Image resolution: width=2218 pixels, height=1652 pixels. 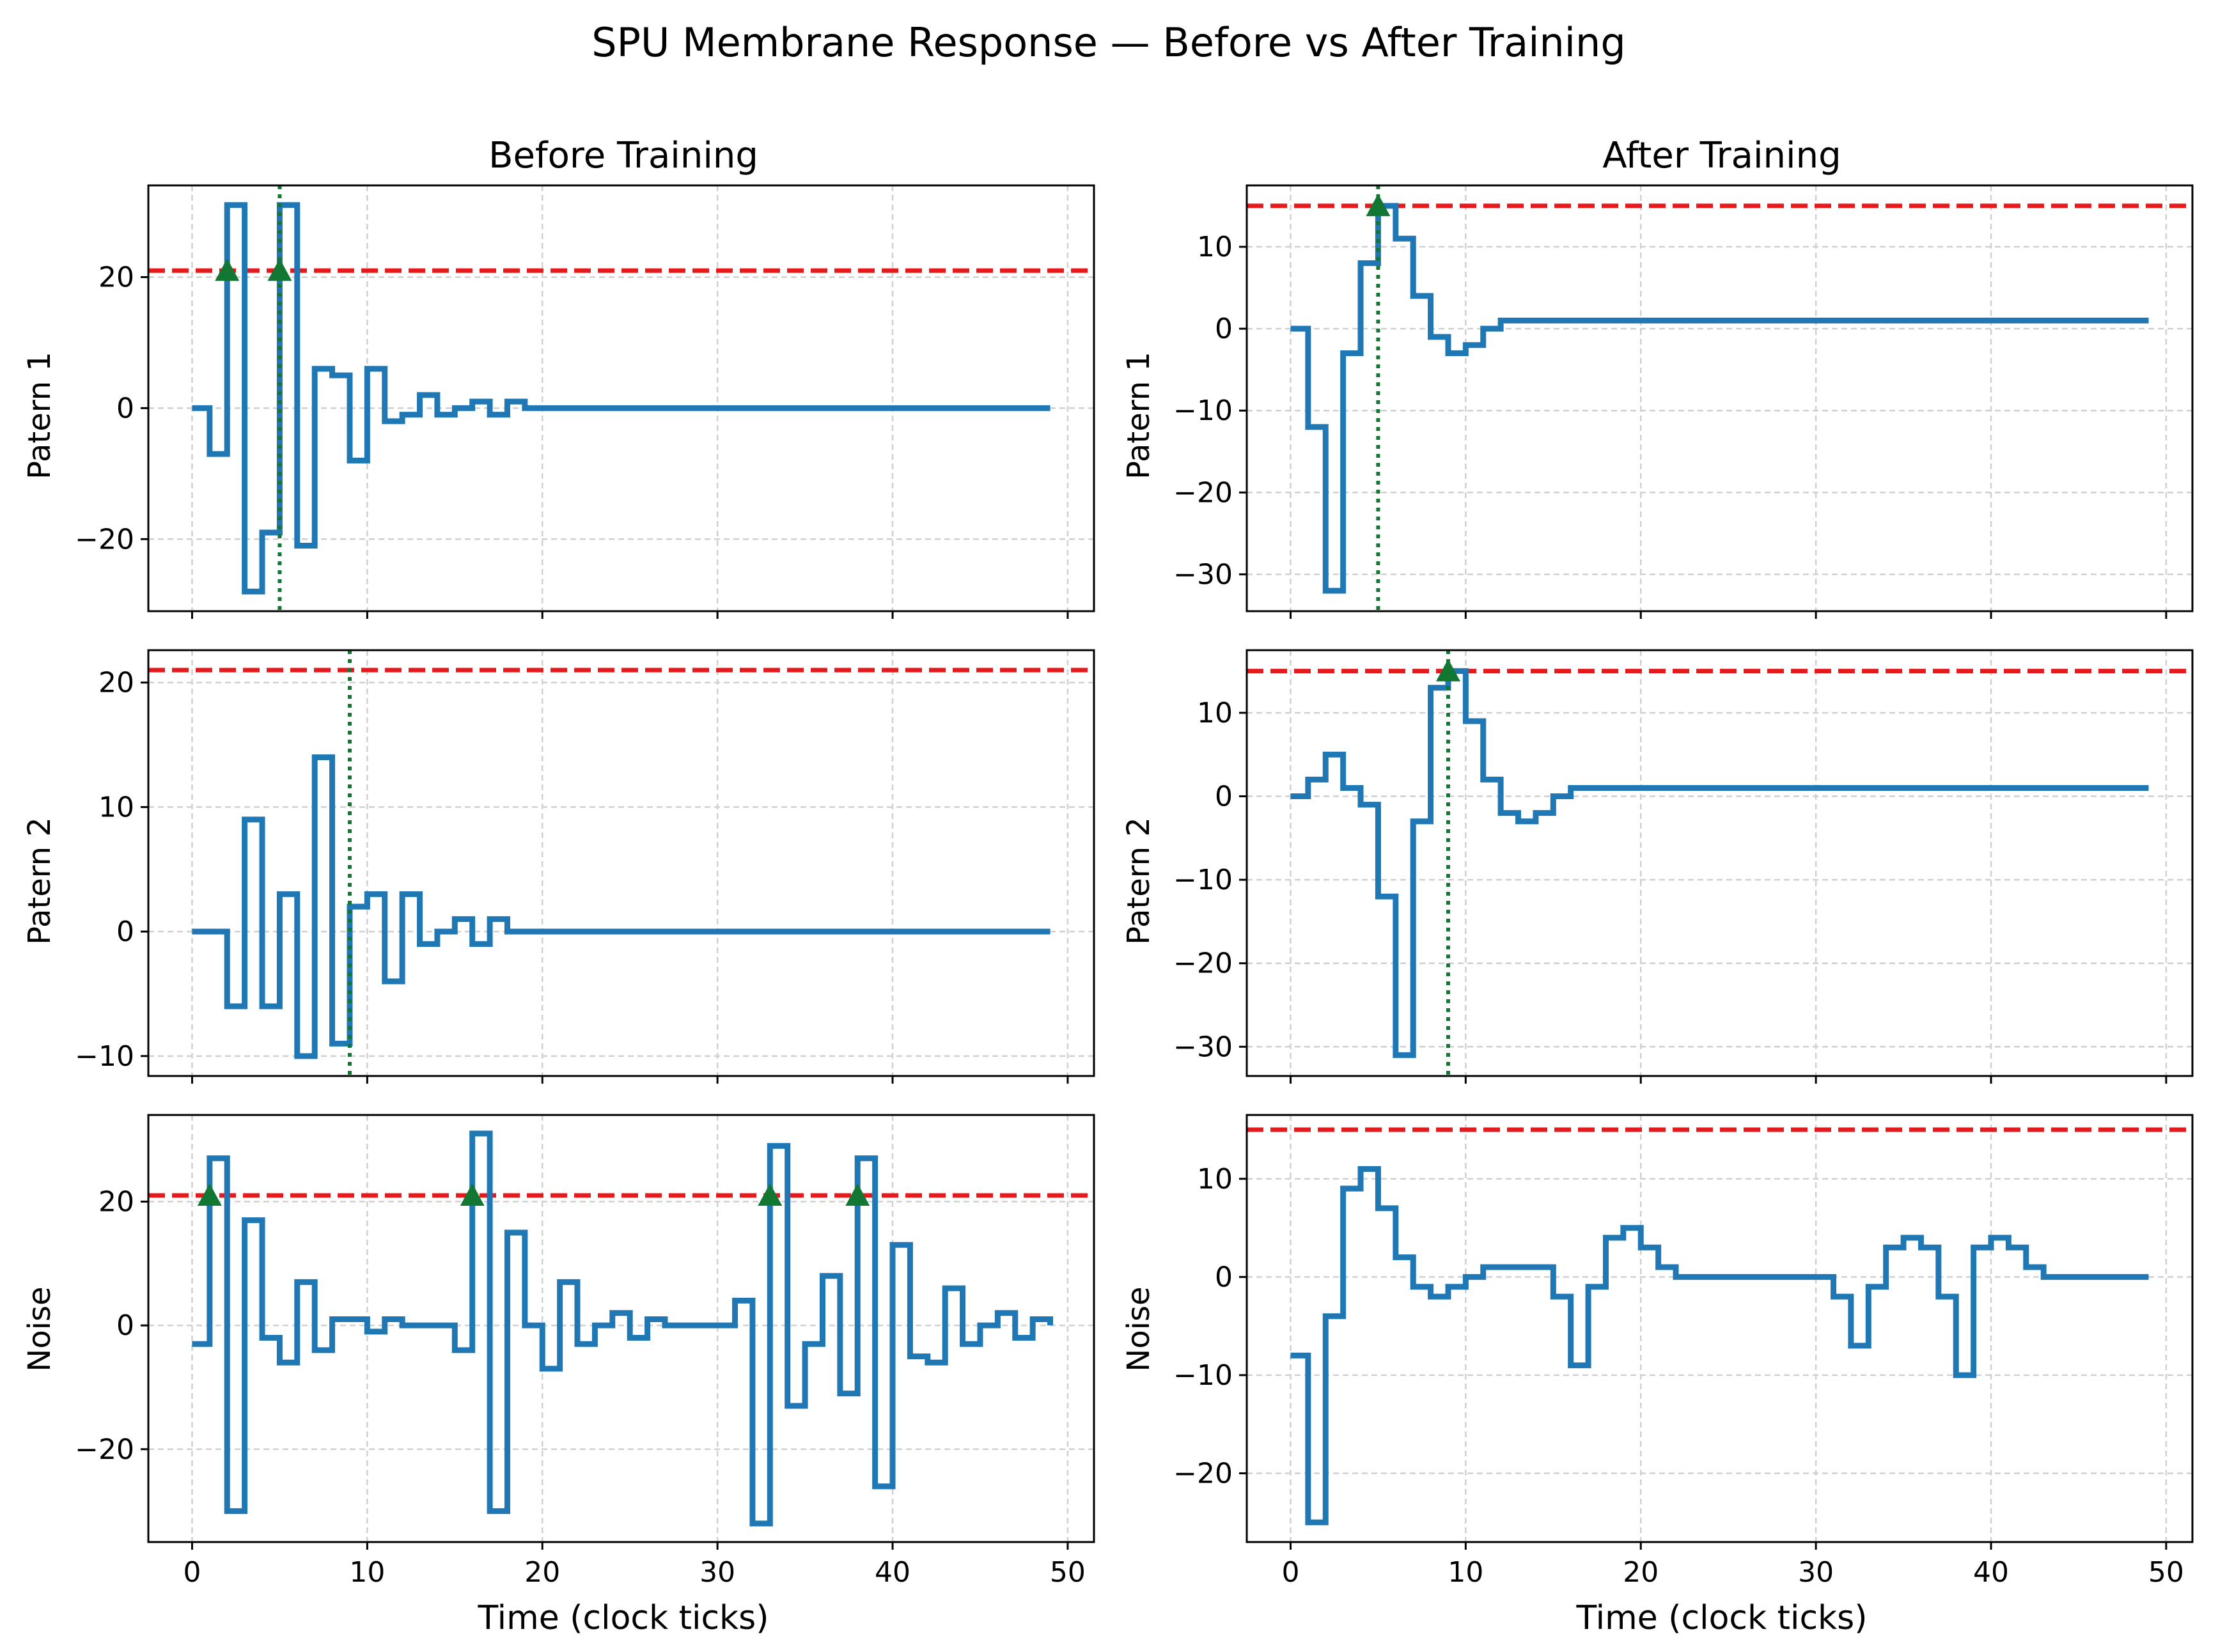 I want to click on panel-patern1-after: After Training Patern 1 −30 −20 −10 0 10, so click(x=1657, y=377).